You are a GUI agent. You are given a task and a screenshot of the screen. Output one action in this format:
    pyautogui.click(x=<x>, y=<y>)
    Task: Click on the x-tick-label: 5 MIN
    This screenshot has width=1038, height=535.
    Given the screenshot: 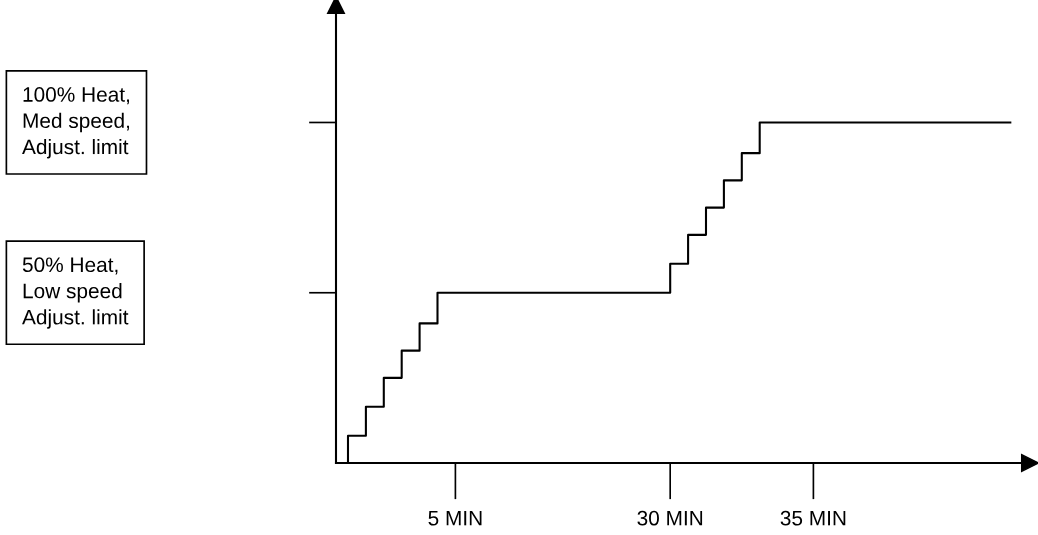 What is the action you would take?
    pyautogui.click(x=455, y=518)
    